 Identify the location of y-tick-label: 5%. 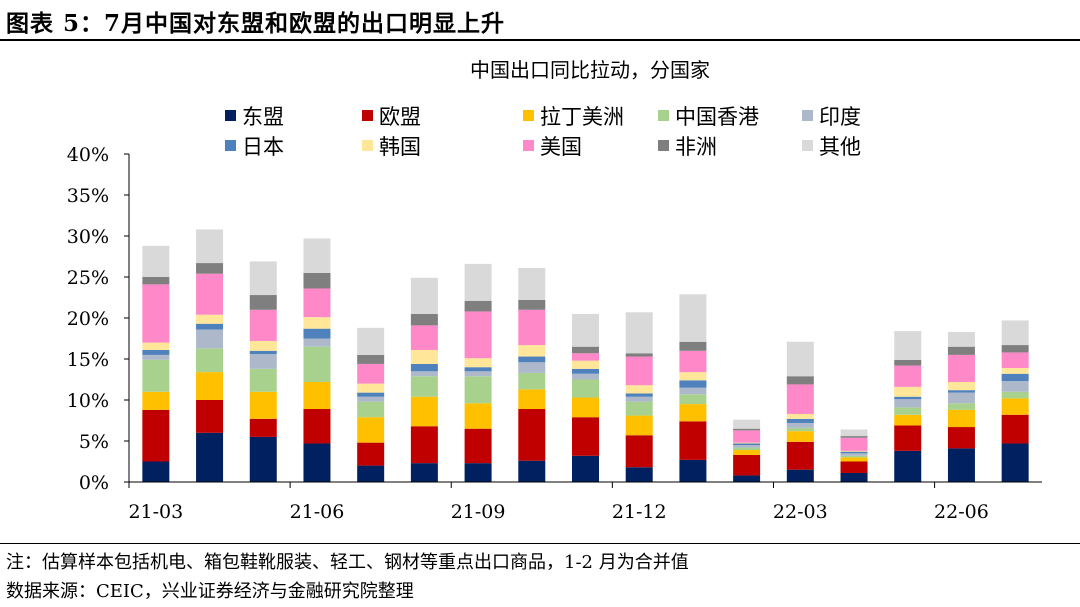
(94, 442).